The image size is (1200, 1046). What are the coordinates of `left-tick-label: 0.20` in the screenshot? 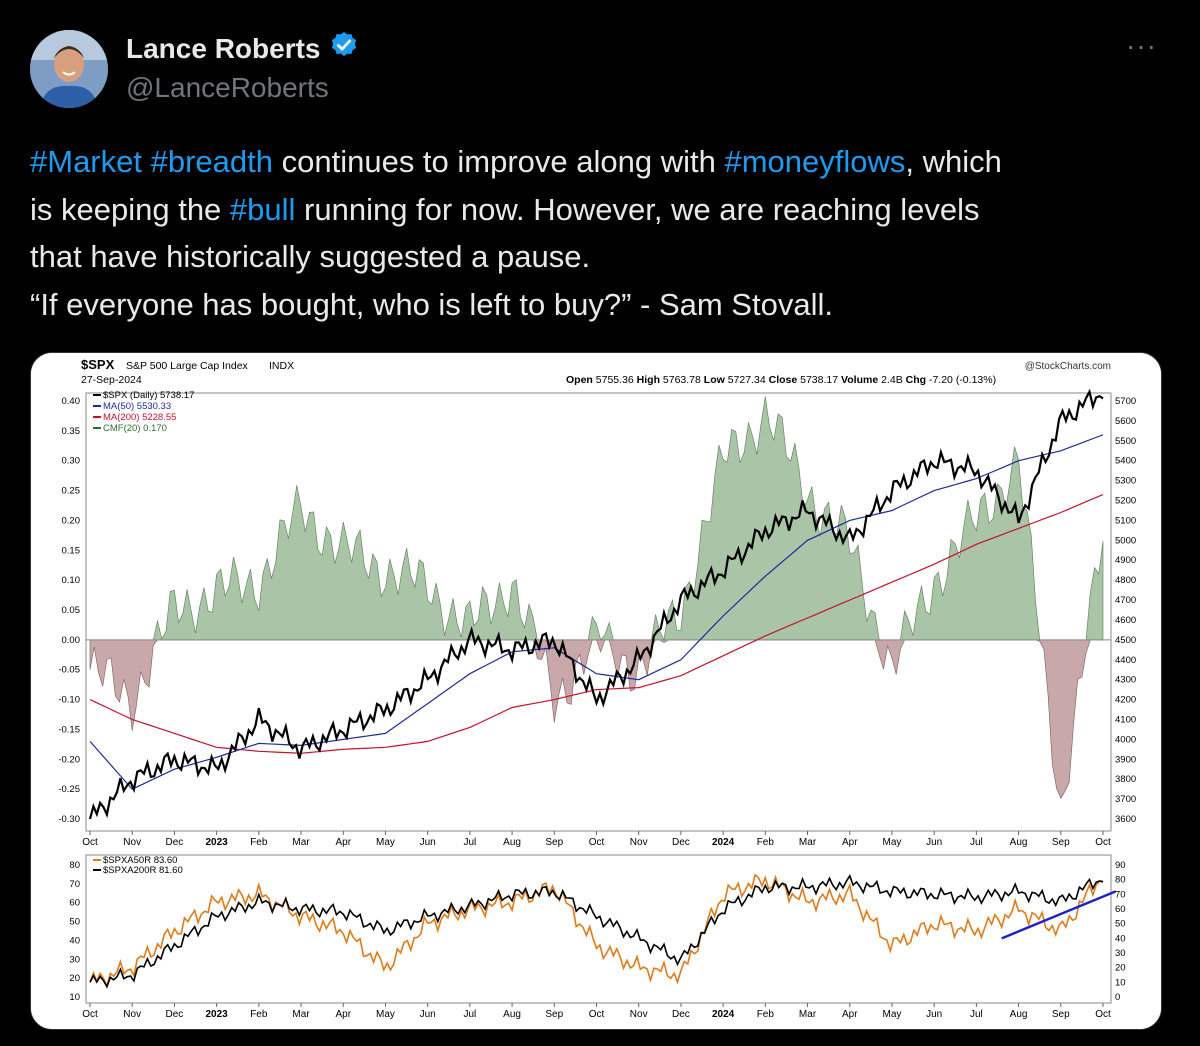 It's located at (71, 520).